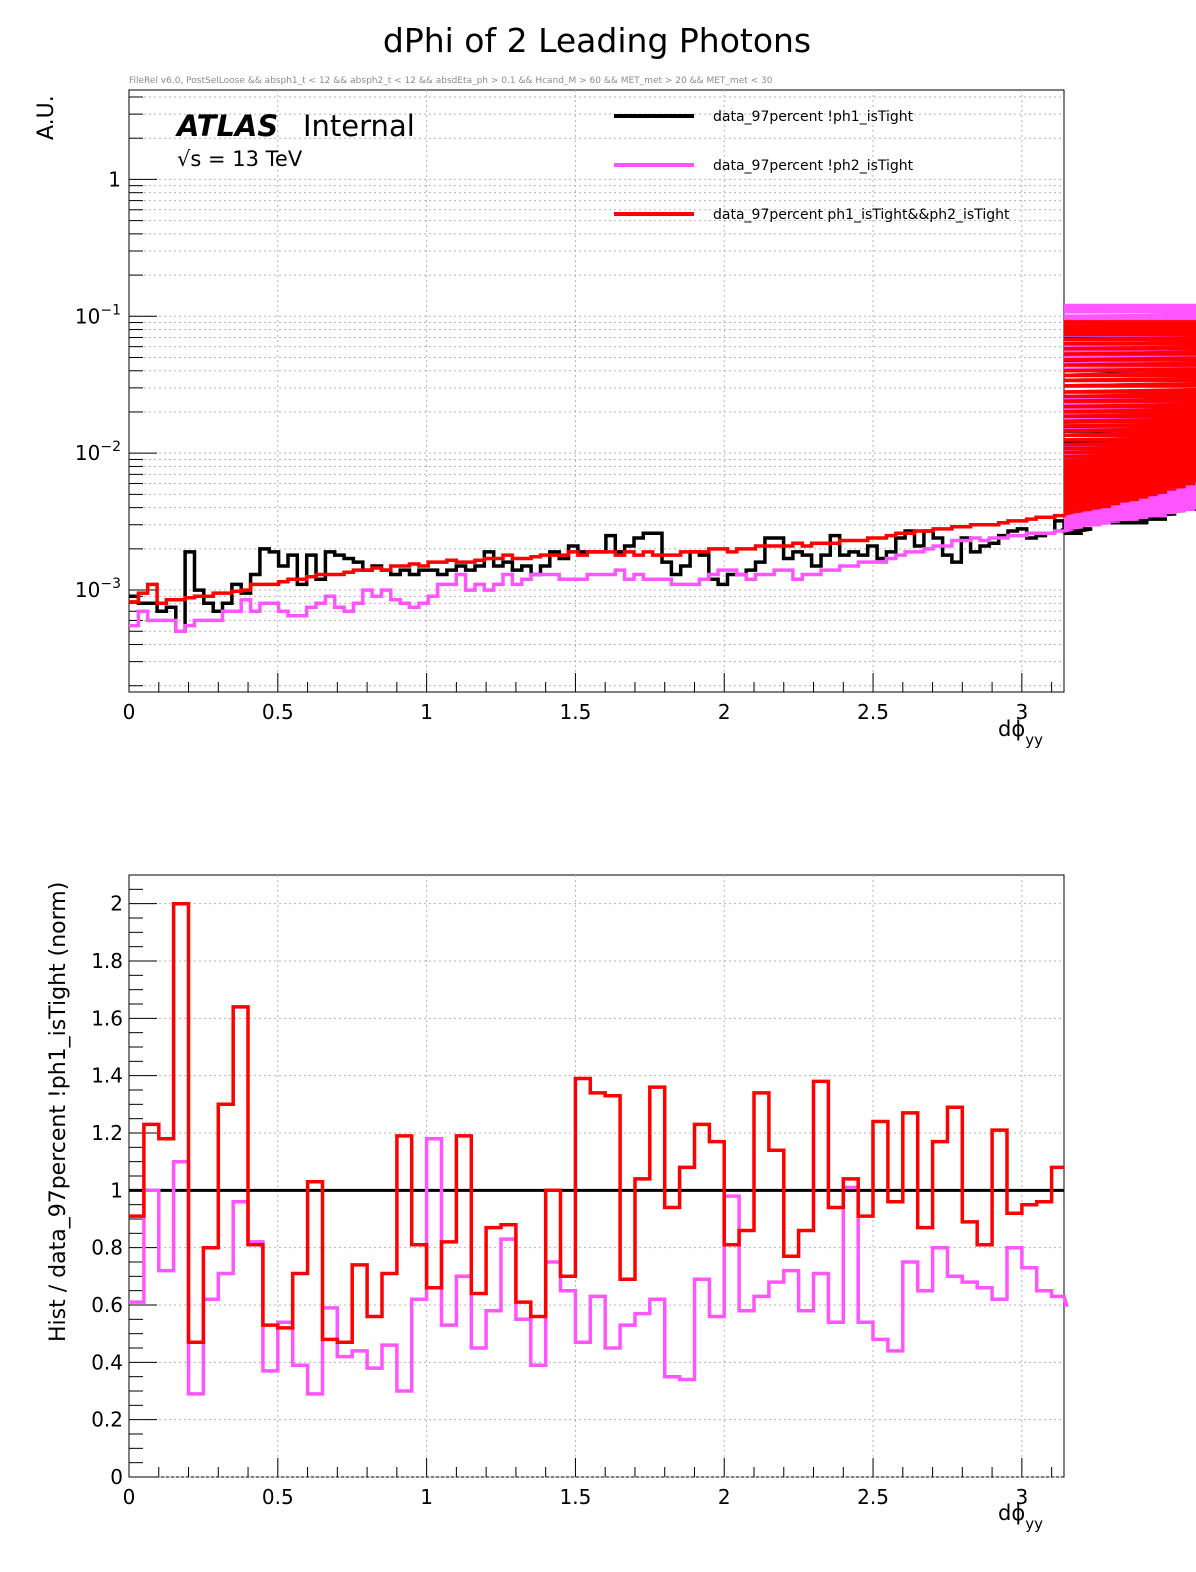 This screenshot has height=1572, width=1196. Describe the element at coordinates (107, 1362) in the screenshot. I see `y-tick-label: 0.4` at that location.